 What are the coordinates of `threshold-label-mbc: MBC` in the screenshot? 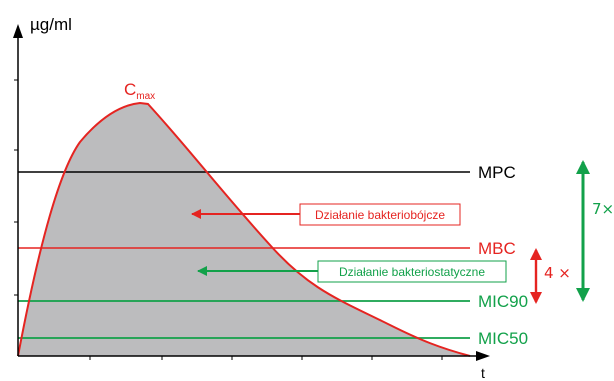 It's located at (497, 248).